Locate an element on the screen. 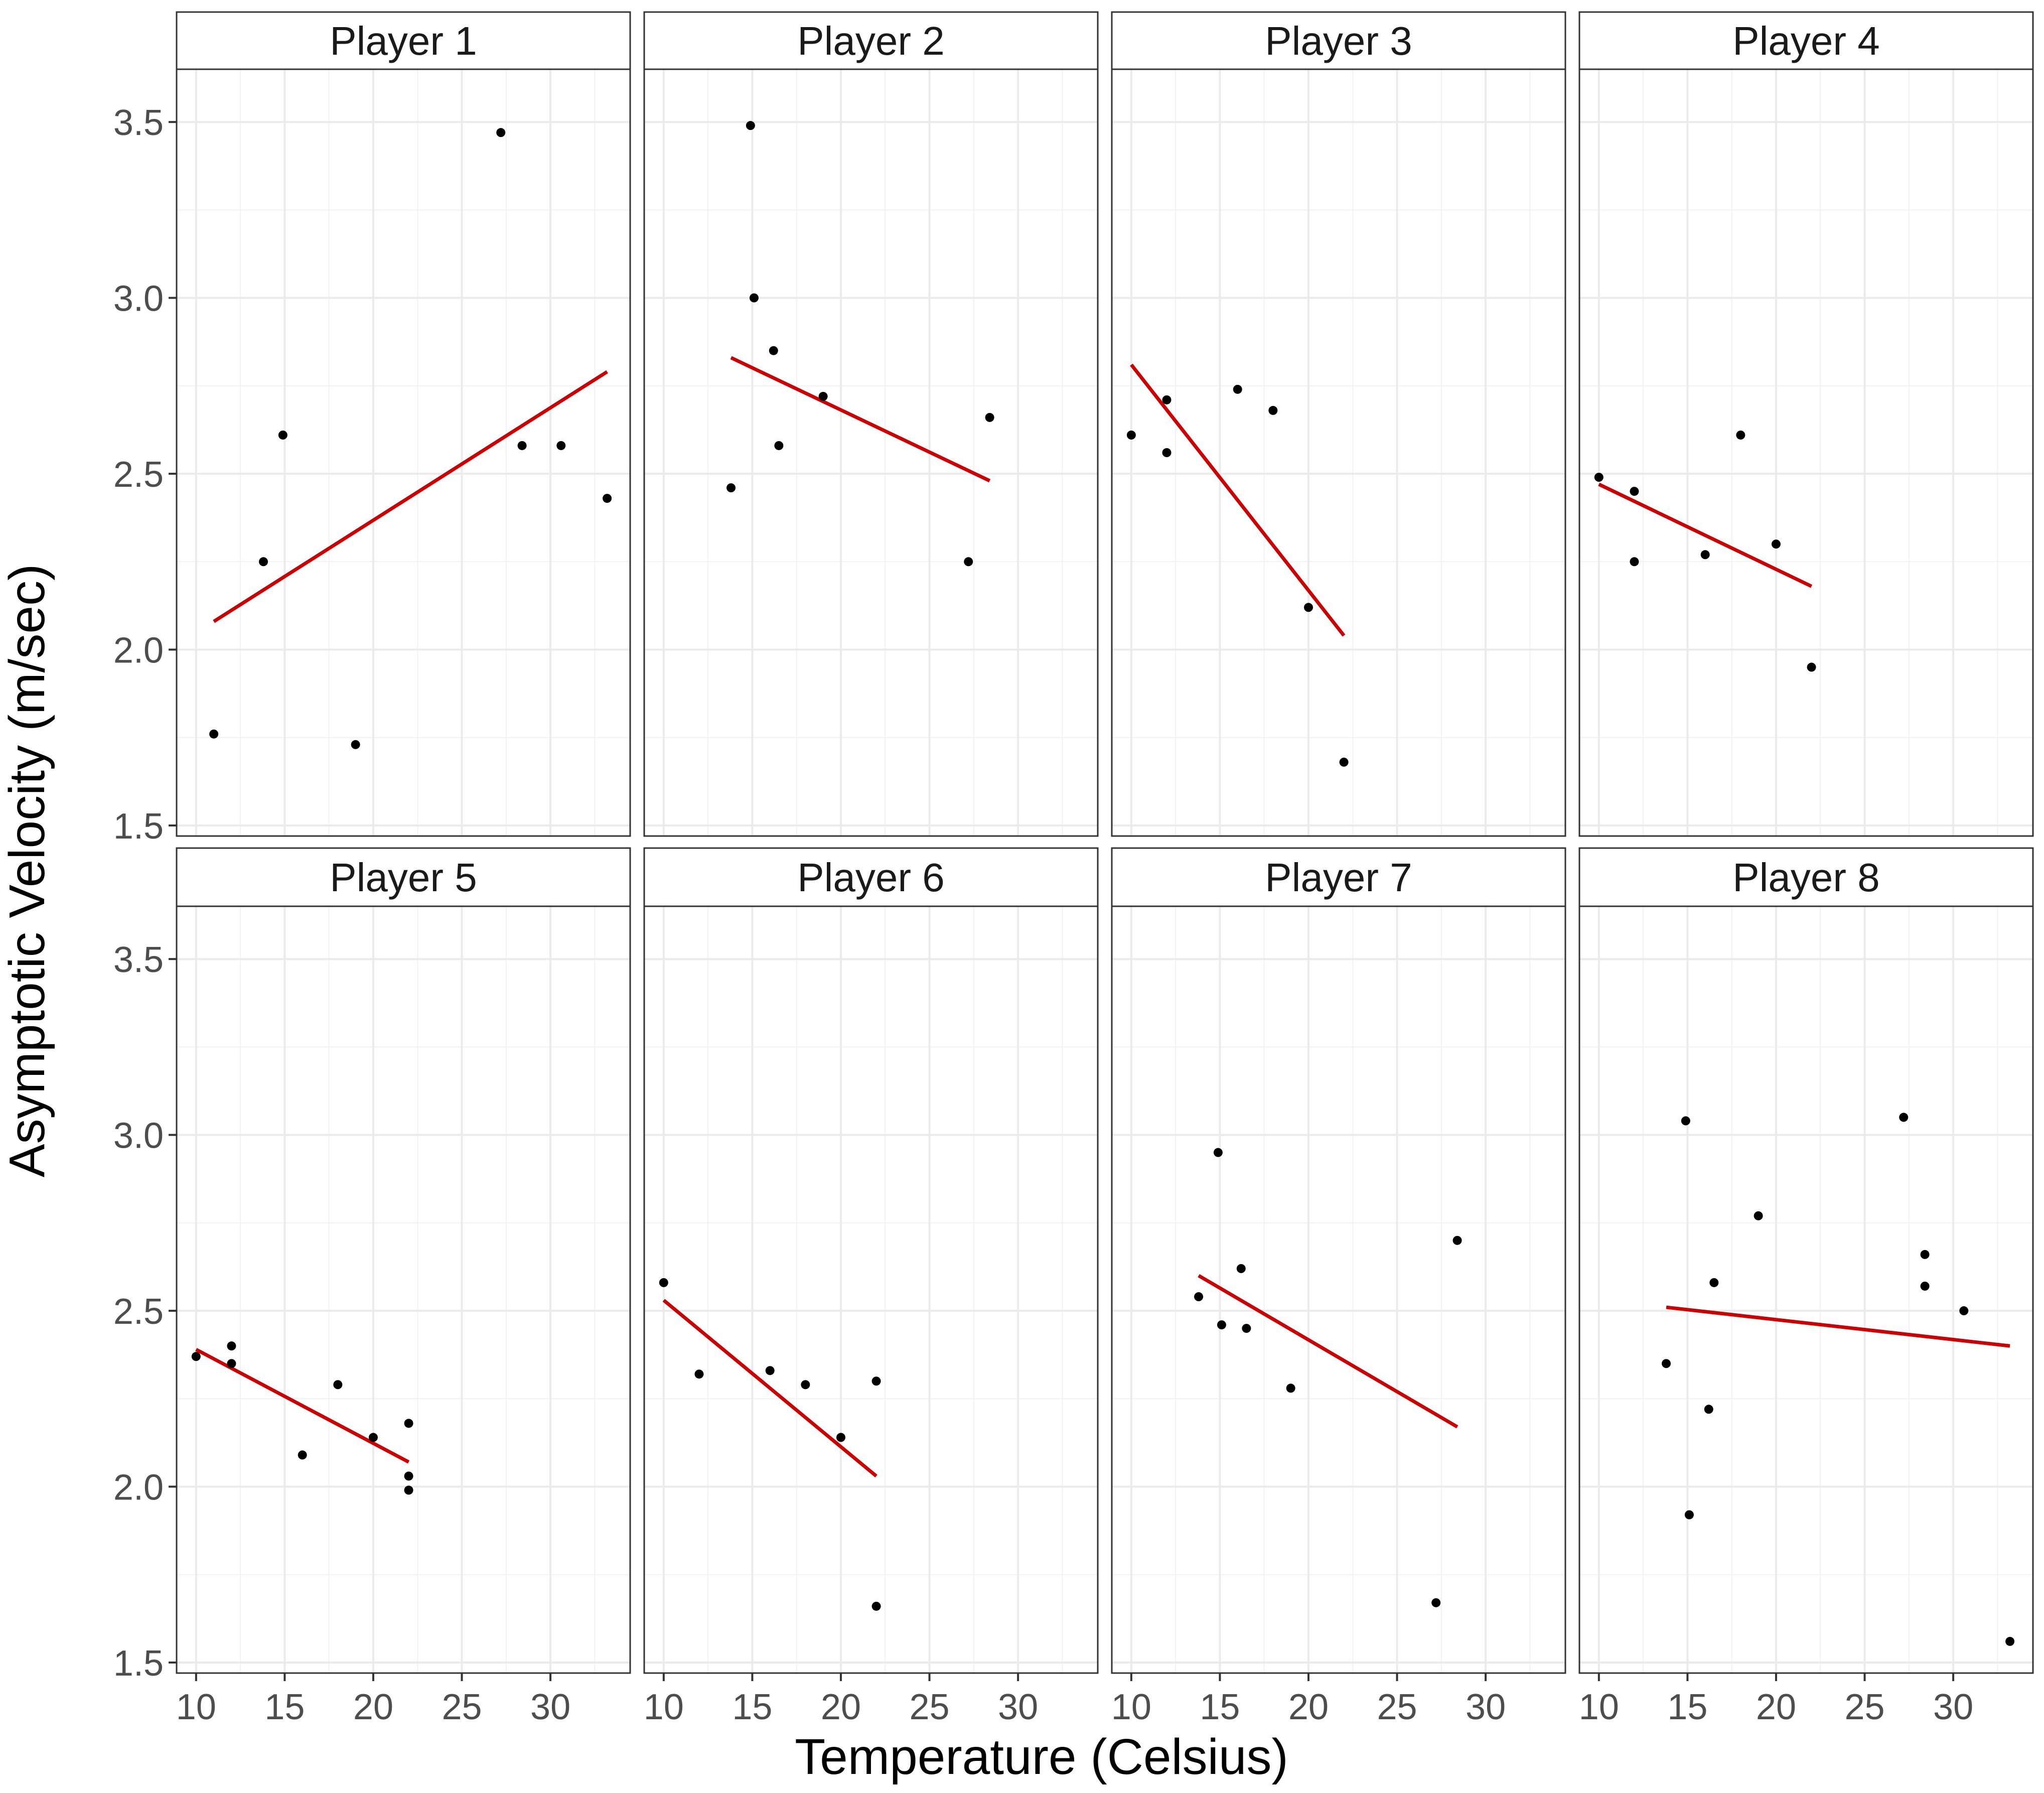  panel-title: Player 1 is located at coordinates (403, 41).